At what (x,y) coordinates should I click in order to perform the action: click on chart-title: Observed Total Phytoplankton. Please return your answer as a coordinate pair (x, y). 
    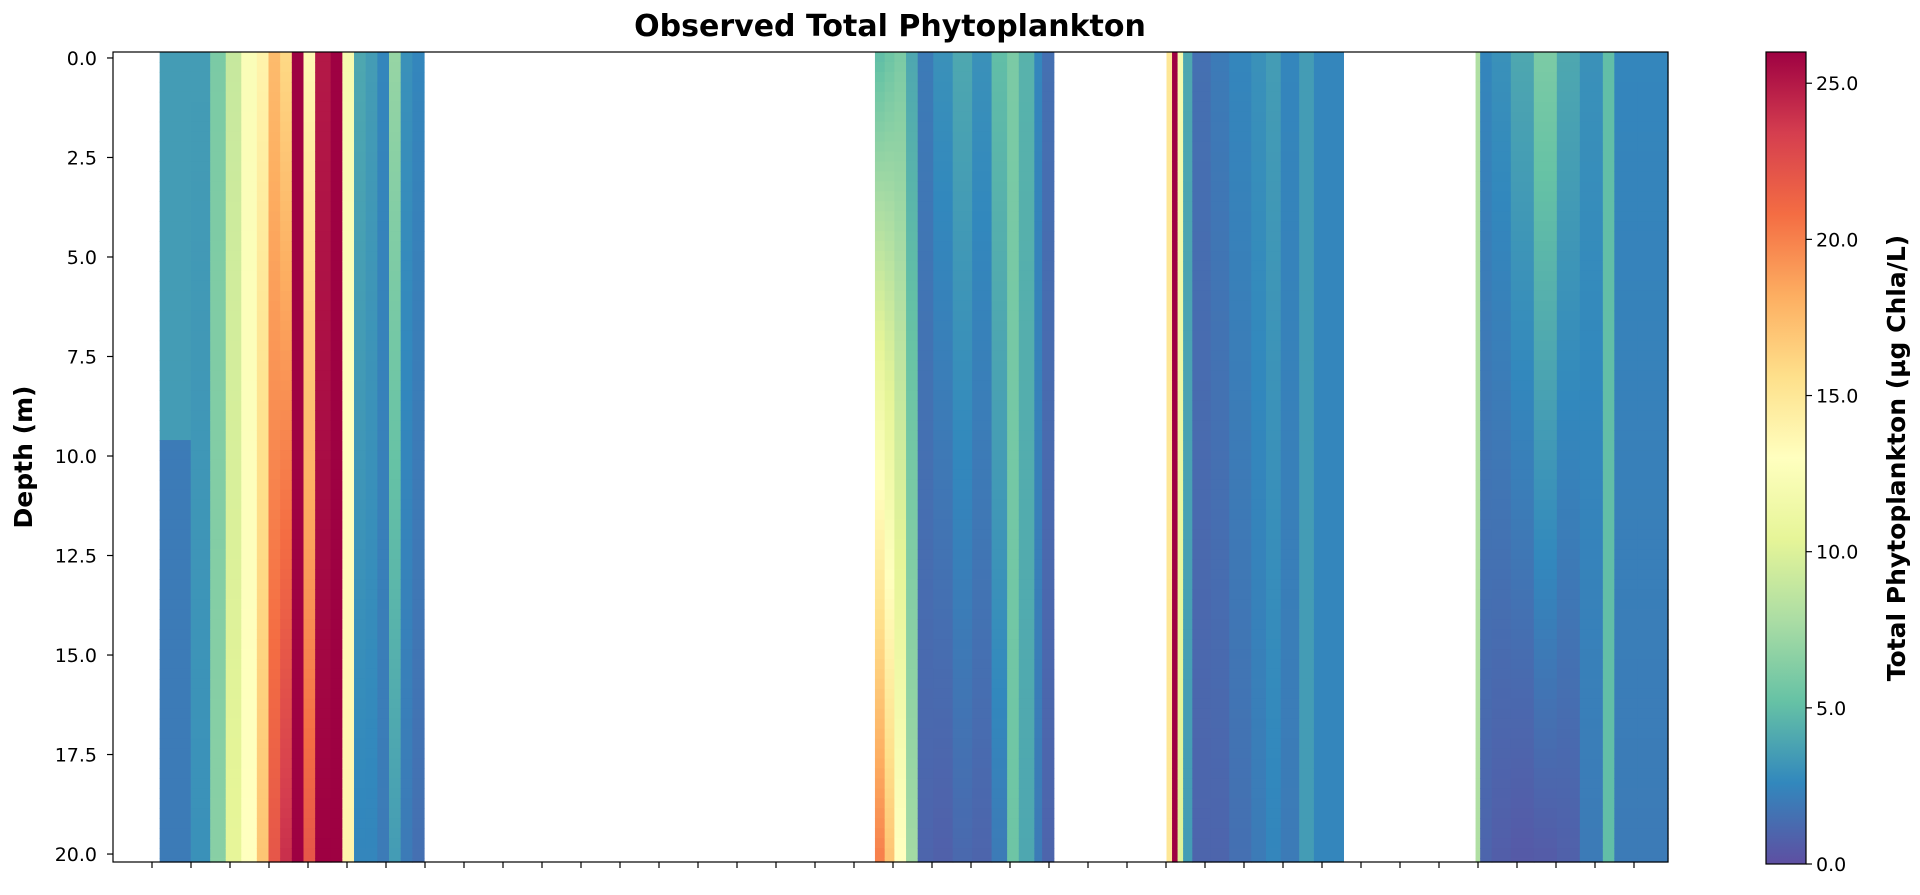
    Looking at the image, I should click on (890, 26).